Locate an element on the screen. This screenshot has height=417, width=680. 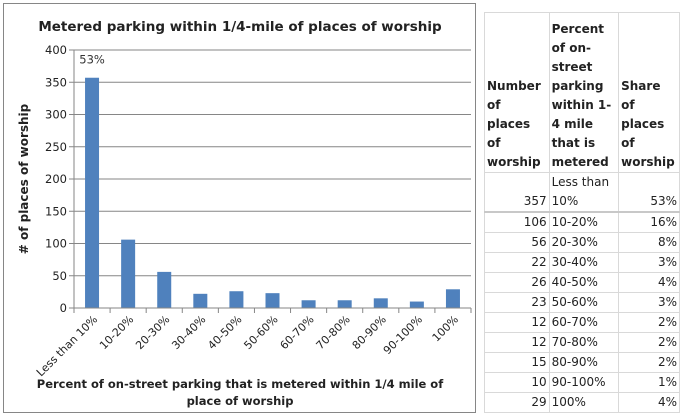
y-tick-label: 250 is located at coordinates (56, 147).